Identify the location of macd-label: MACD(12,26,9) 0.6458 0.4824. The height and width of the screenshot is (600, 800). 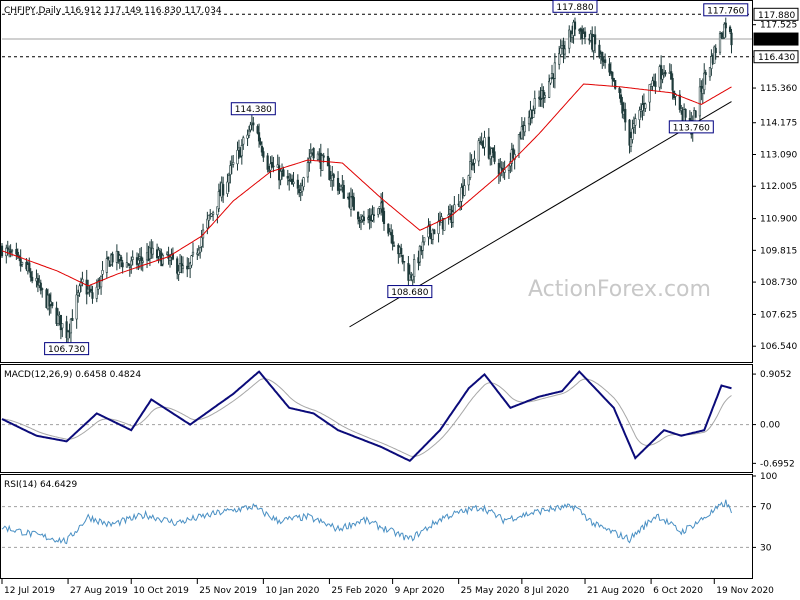
(72, 375).